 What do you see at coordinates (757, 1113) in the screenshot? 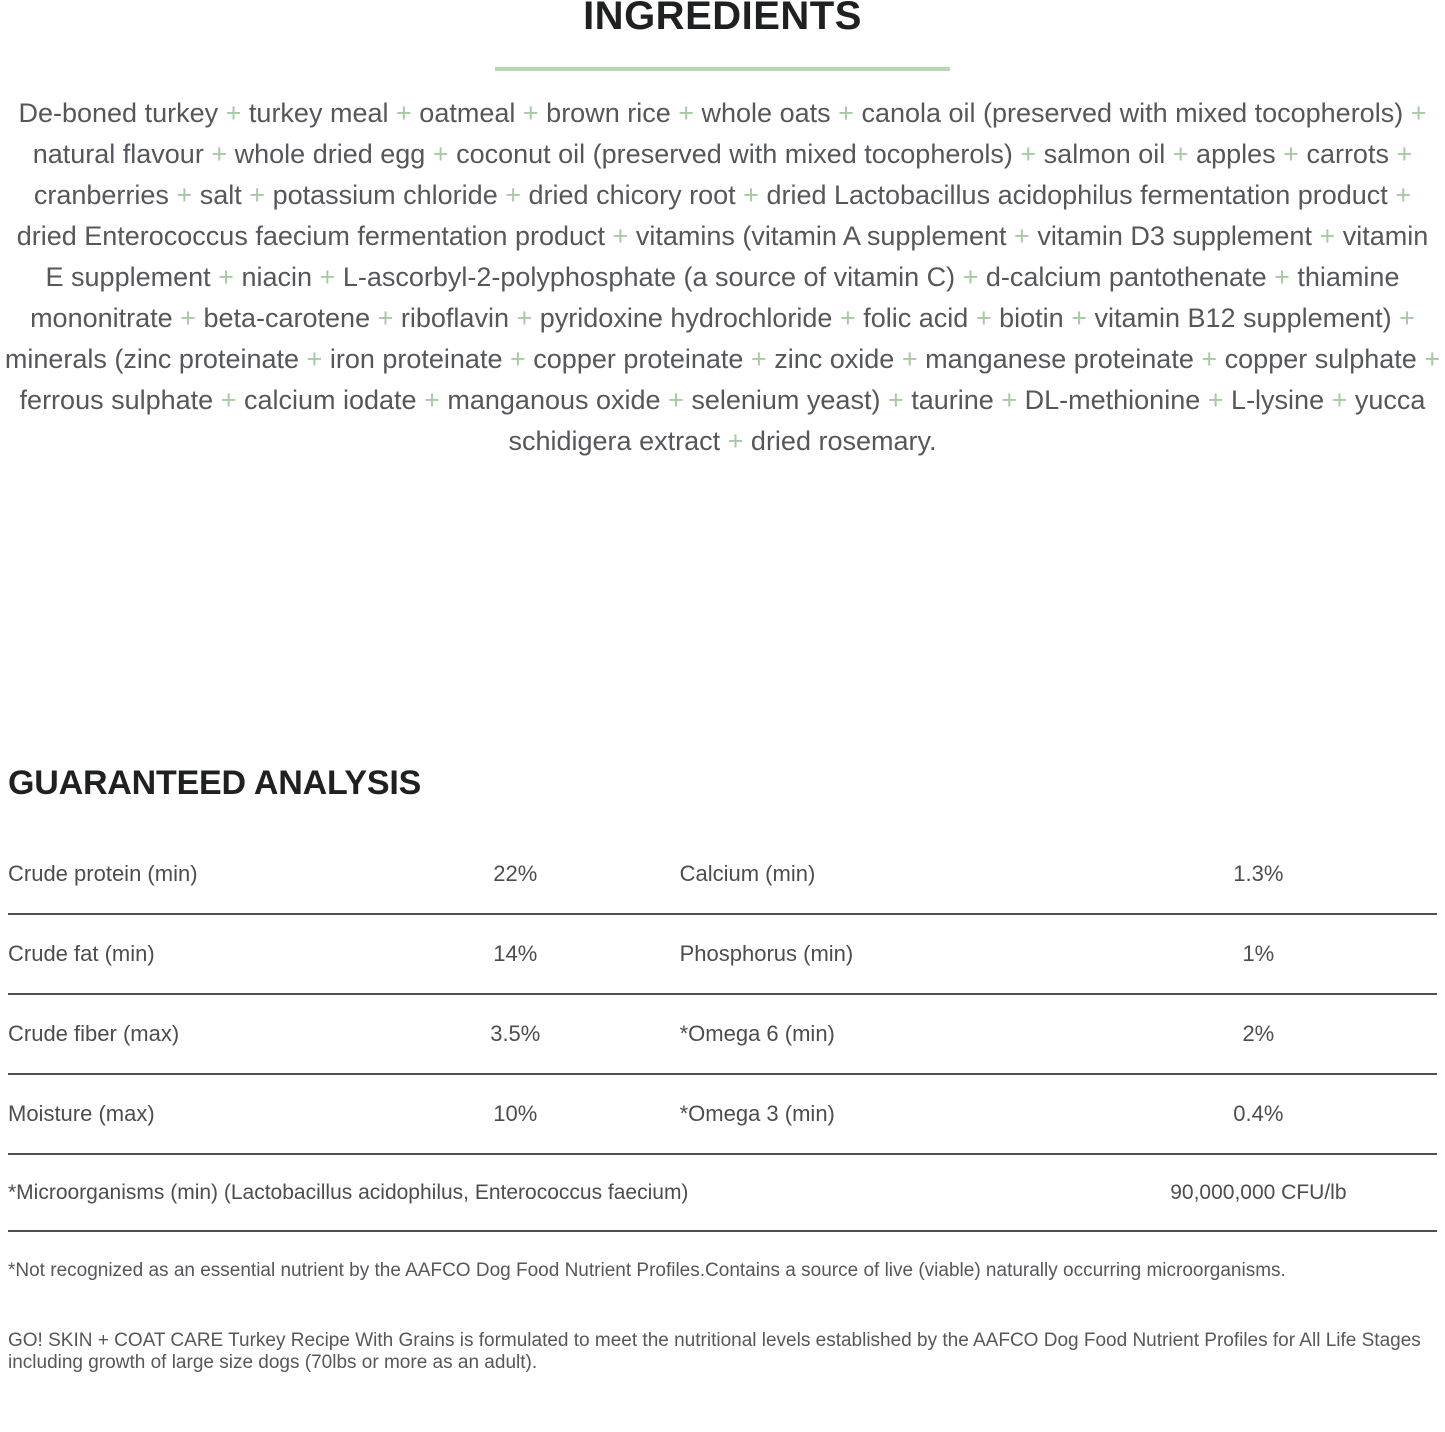
I see `analysis-label: *Omega 3 (min)` at bounding box center [757, 1113].